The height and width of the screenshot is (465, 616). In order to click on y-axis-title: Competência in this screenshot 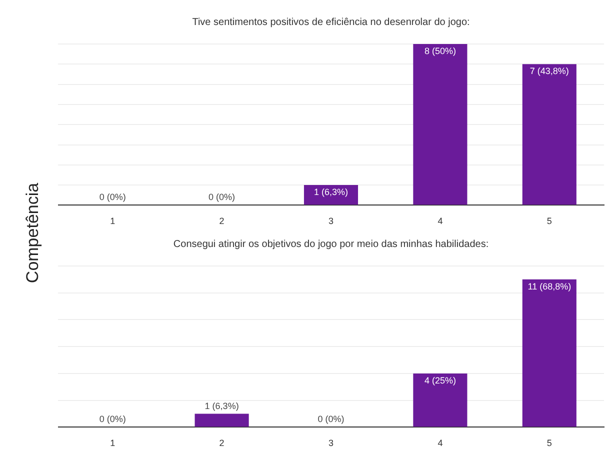, I will do `click(33, 232)`.